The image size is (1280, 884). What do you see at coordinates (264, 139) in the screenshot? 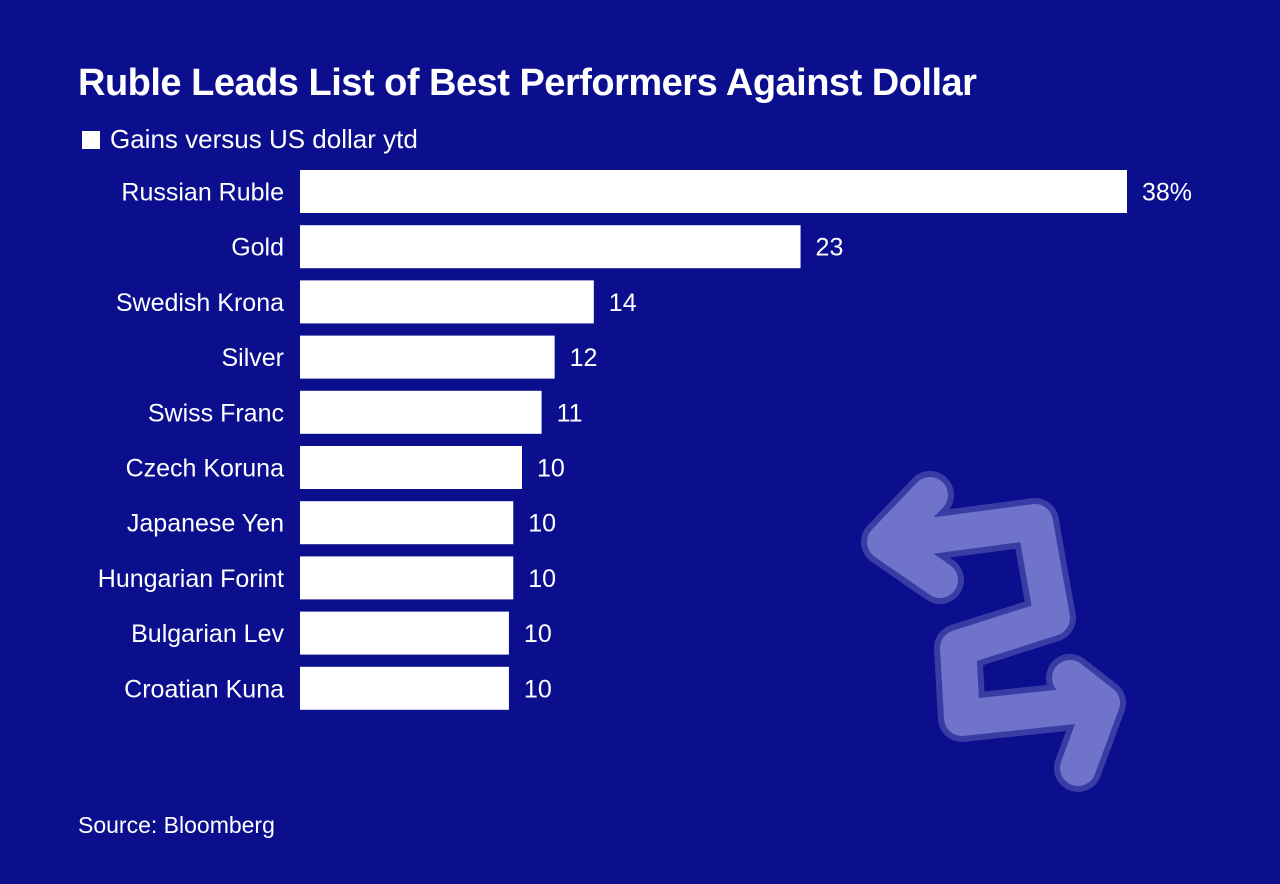
I see `legend-label: Gains versus US dollar ytd` at bounding box center [264, 139].